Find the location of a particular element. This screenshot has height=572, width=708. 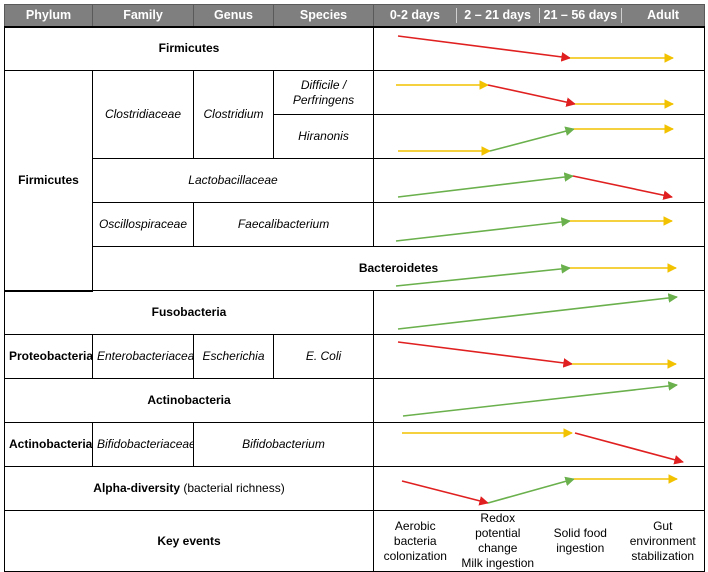

header-species: Species is located at coordinates (323, 16).